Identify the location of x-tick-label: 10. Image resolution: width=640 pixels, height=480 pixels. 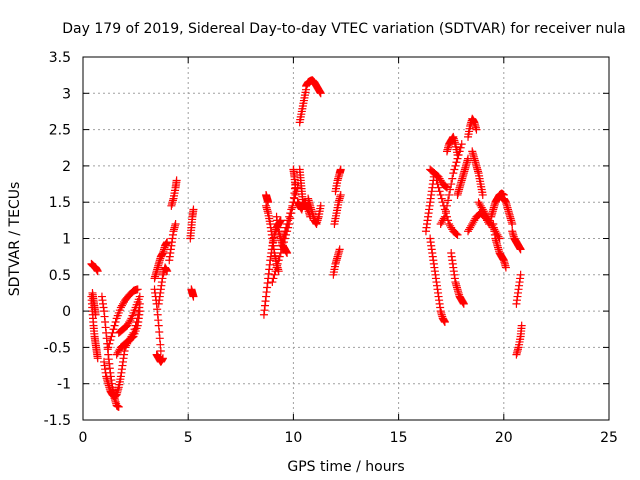
(293, 438).